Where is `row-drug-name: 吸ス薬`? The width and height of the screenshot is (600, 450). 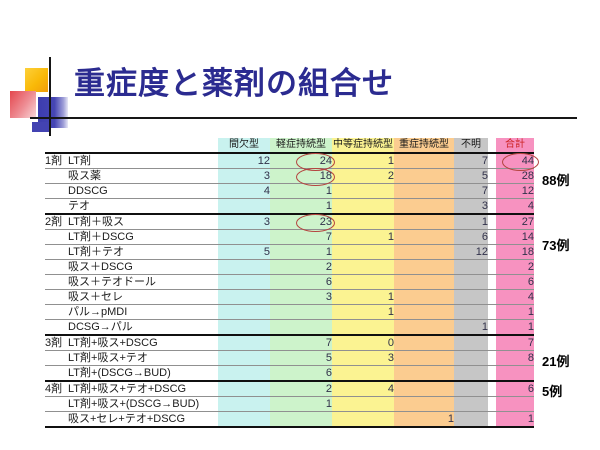
row-drug-name: 吸ス薬 is located at coordinates (84, 176).